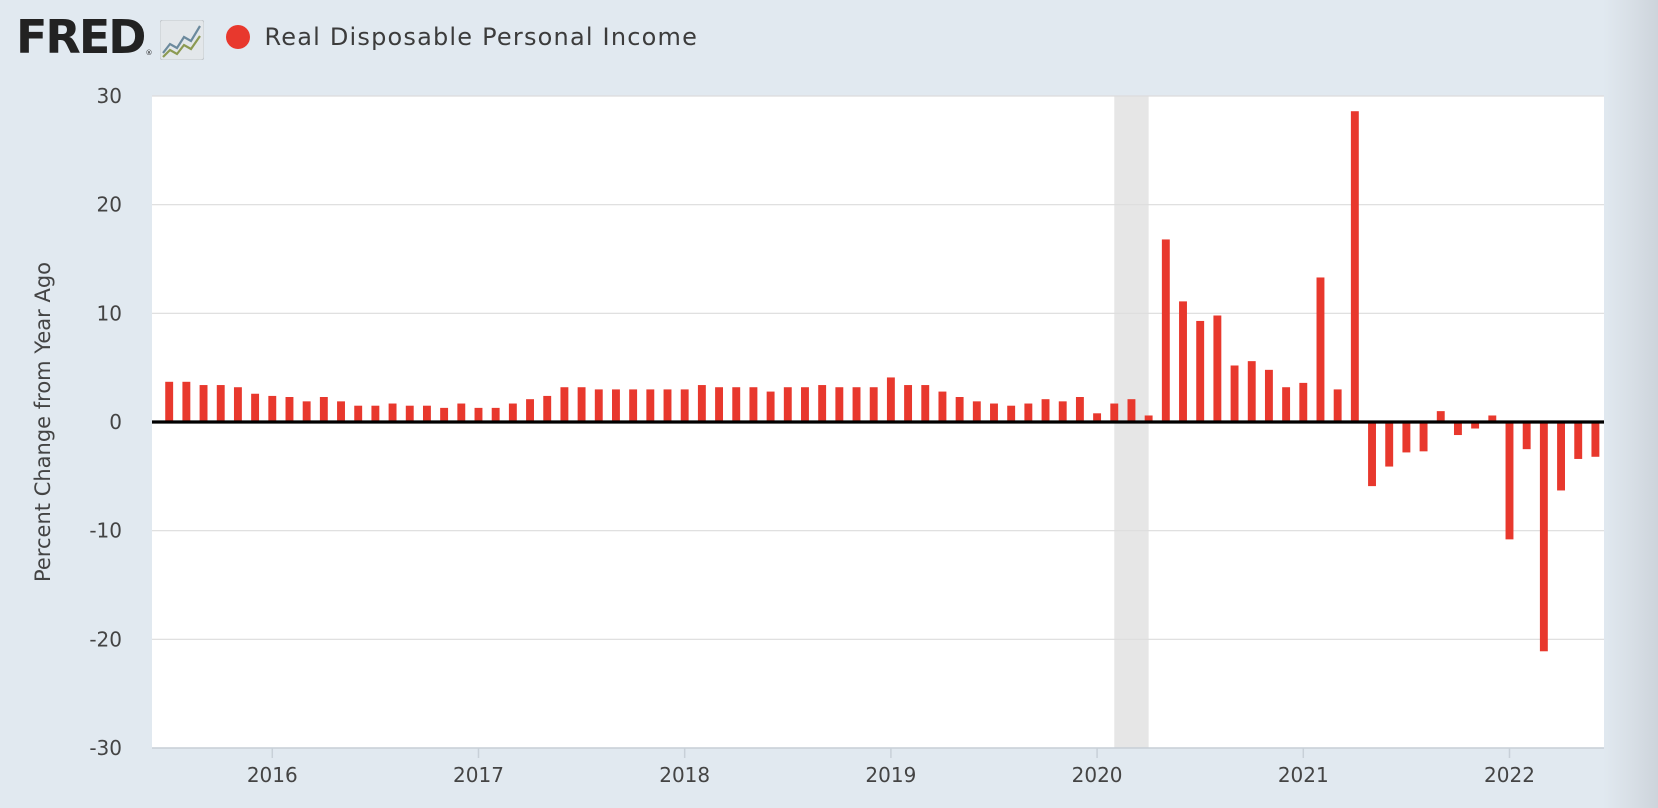  I want to click on y-tick-label: -10, so click(105, 531).